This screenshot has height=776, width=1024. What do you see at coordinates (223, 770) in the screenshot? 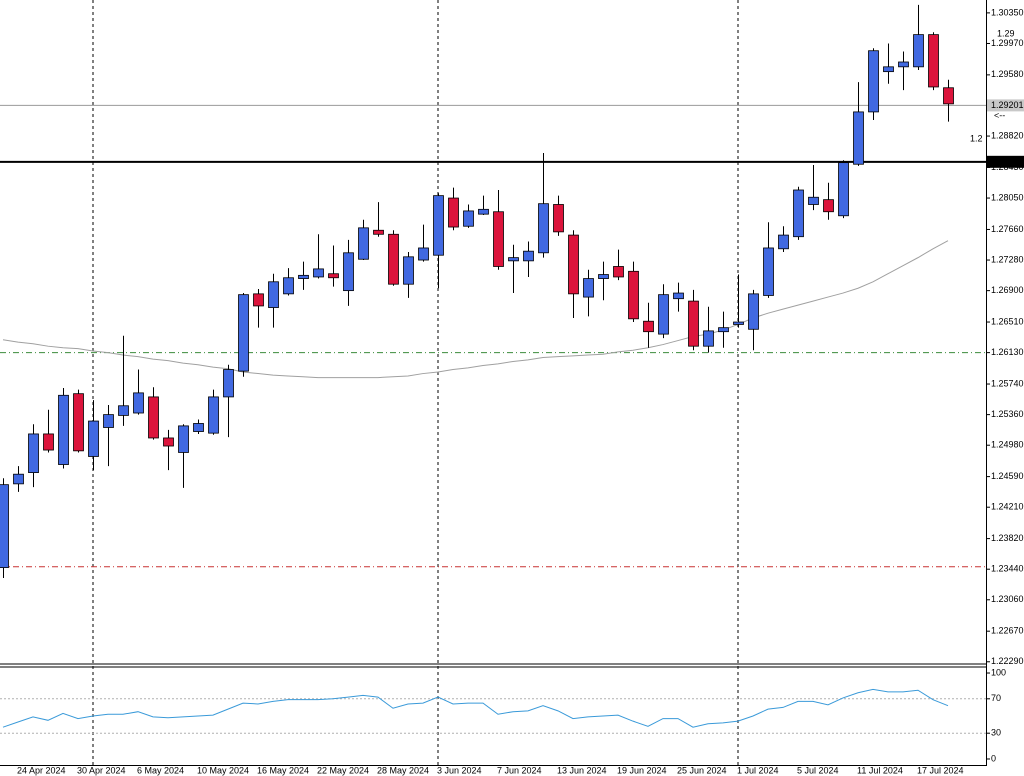
I see `x-tick-label: 10 May 2024` at bounding box center [223, 770].